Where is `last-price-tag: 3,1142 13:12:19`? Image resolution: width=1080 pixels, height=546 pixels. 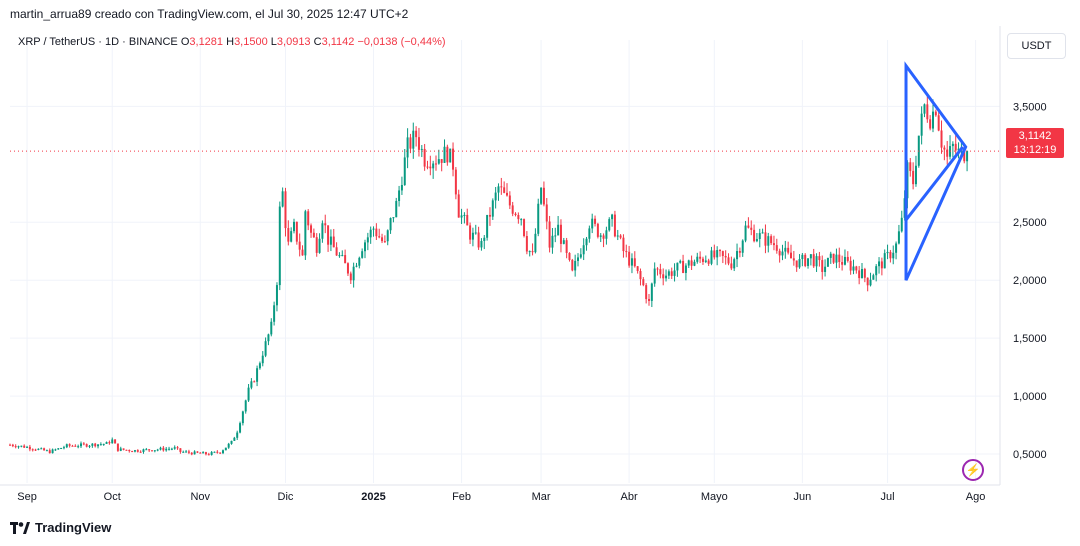
last-price-tag: 3,1142 13:12:19 is located at coordinates (1035, 143).